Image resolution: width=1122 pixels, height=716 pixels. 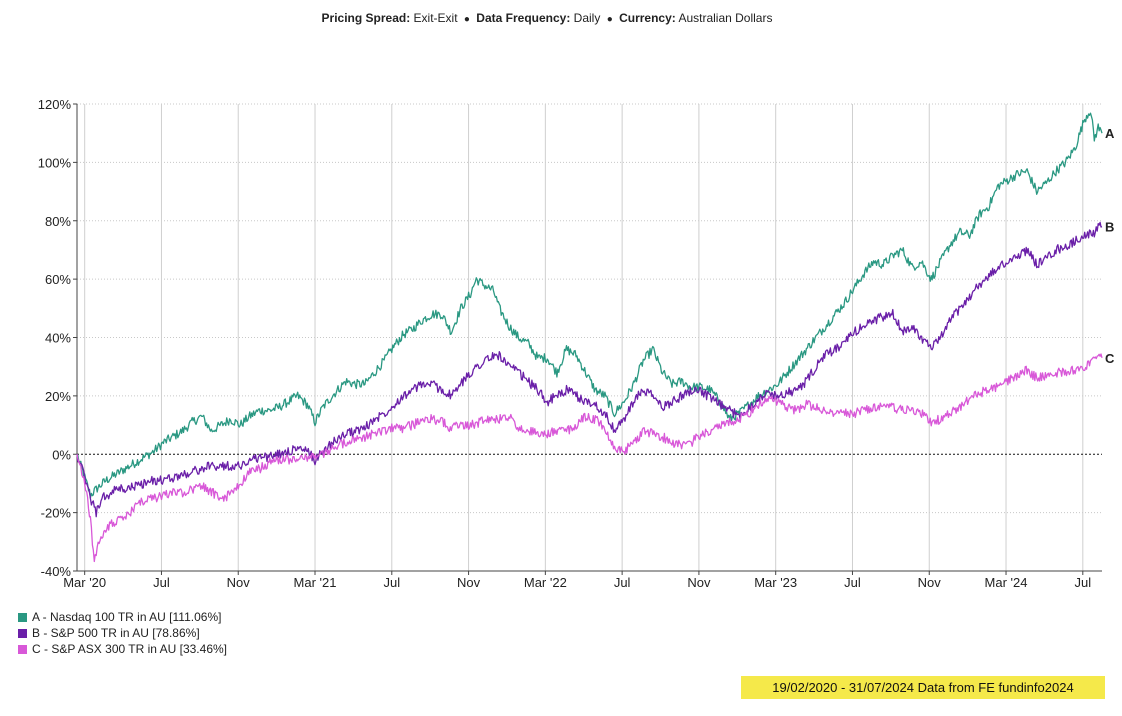 I want to click on series-end-label-b: B, so click(x=1109, y=227).